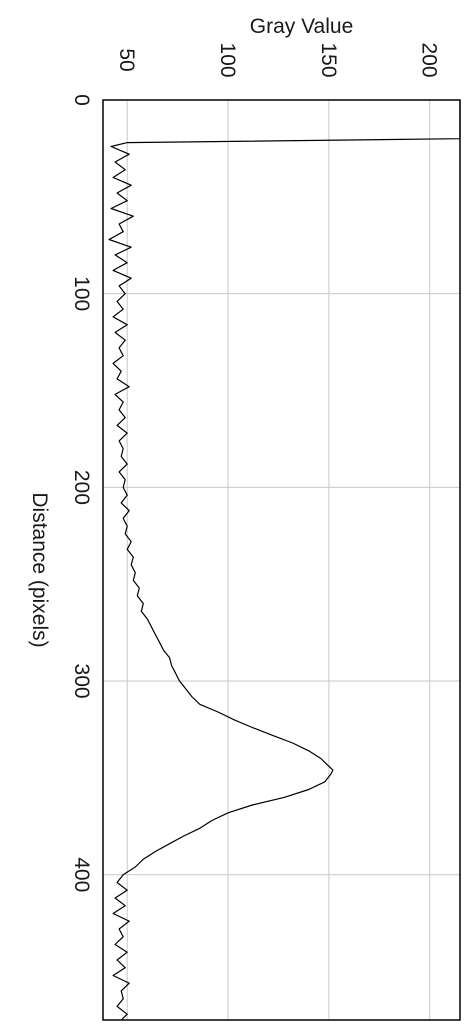 The width and height of the screenshot is (465, 1036). I want to click on x-tick-label: 200, so click(81, 487).